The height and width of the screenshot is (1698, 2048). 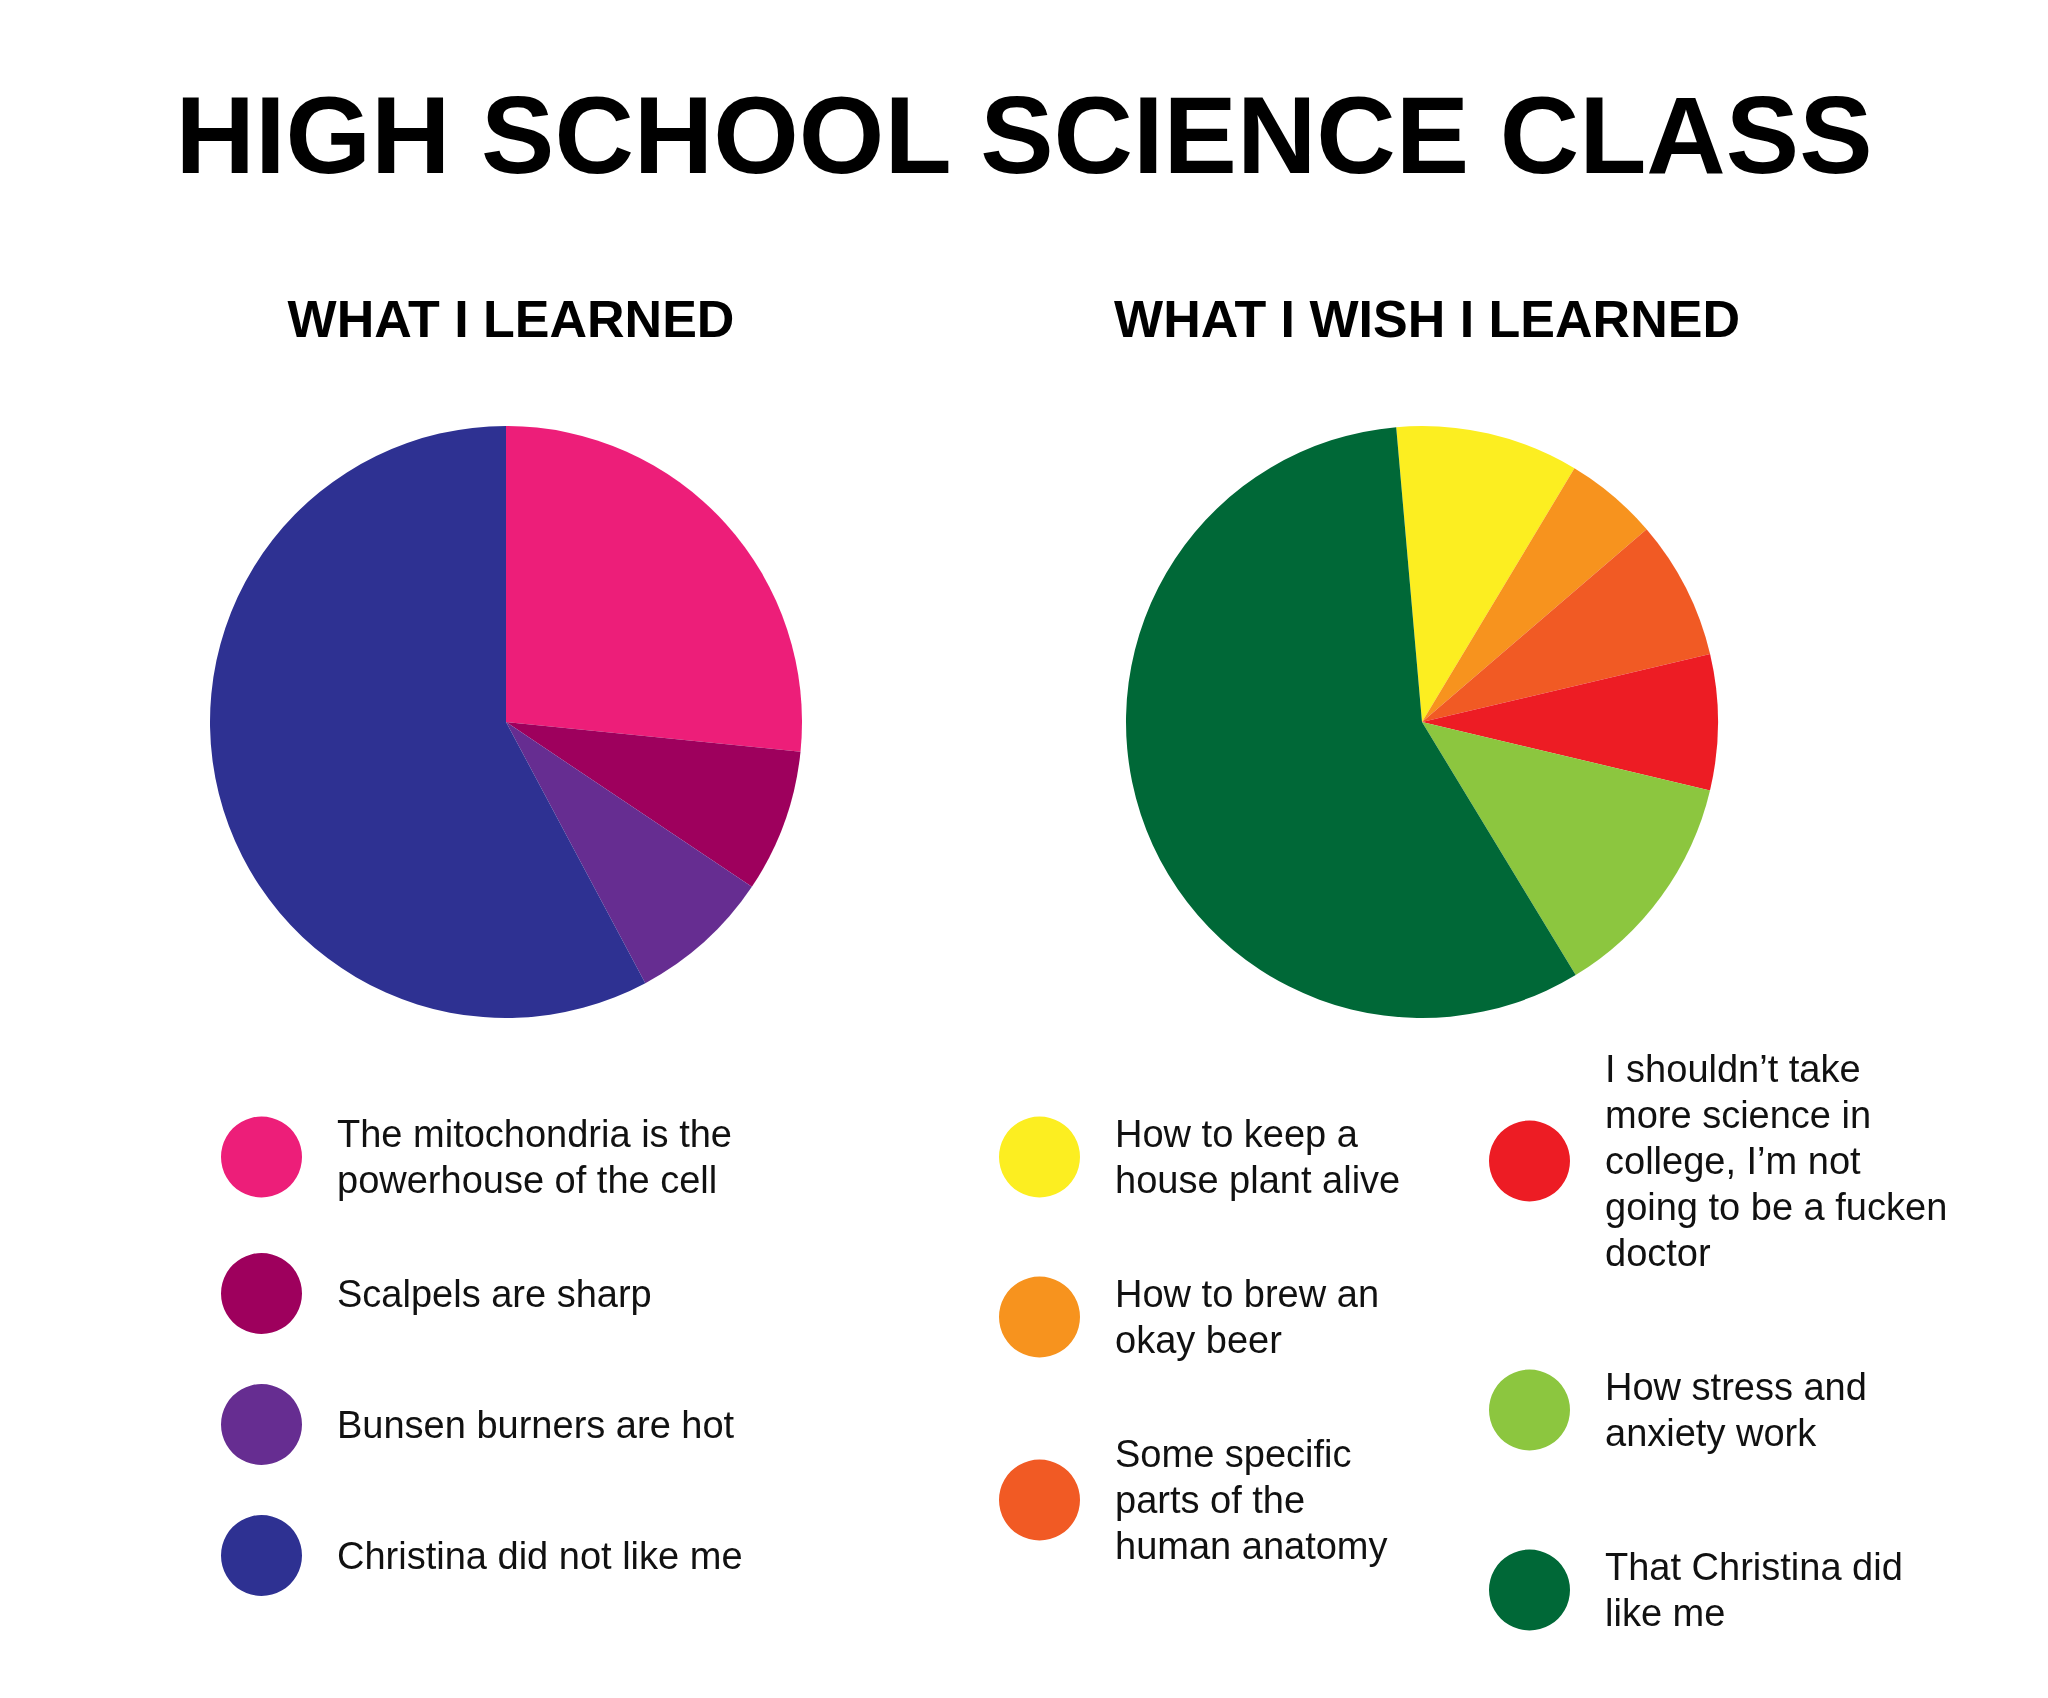 What do you see at coordinates (540, 1157) in the screenshot?
I see `legend-label: The mitochondria is the powerhouse of the cell` at bounding box center [540, 1157].